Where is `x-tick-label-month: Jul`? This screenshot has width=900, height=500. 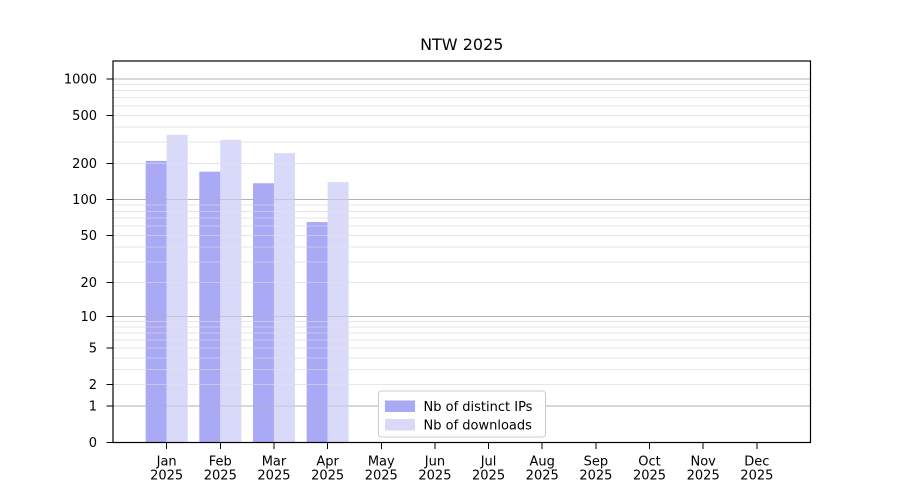 x-tick-label-month: Jul is located at coordinates (488, 462).